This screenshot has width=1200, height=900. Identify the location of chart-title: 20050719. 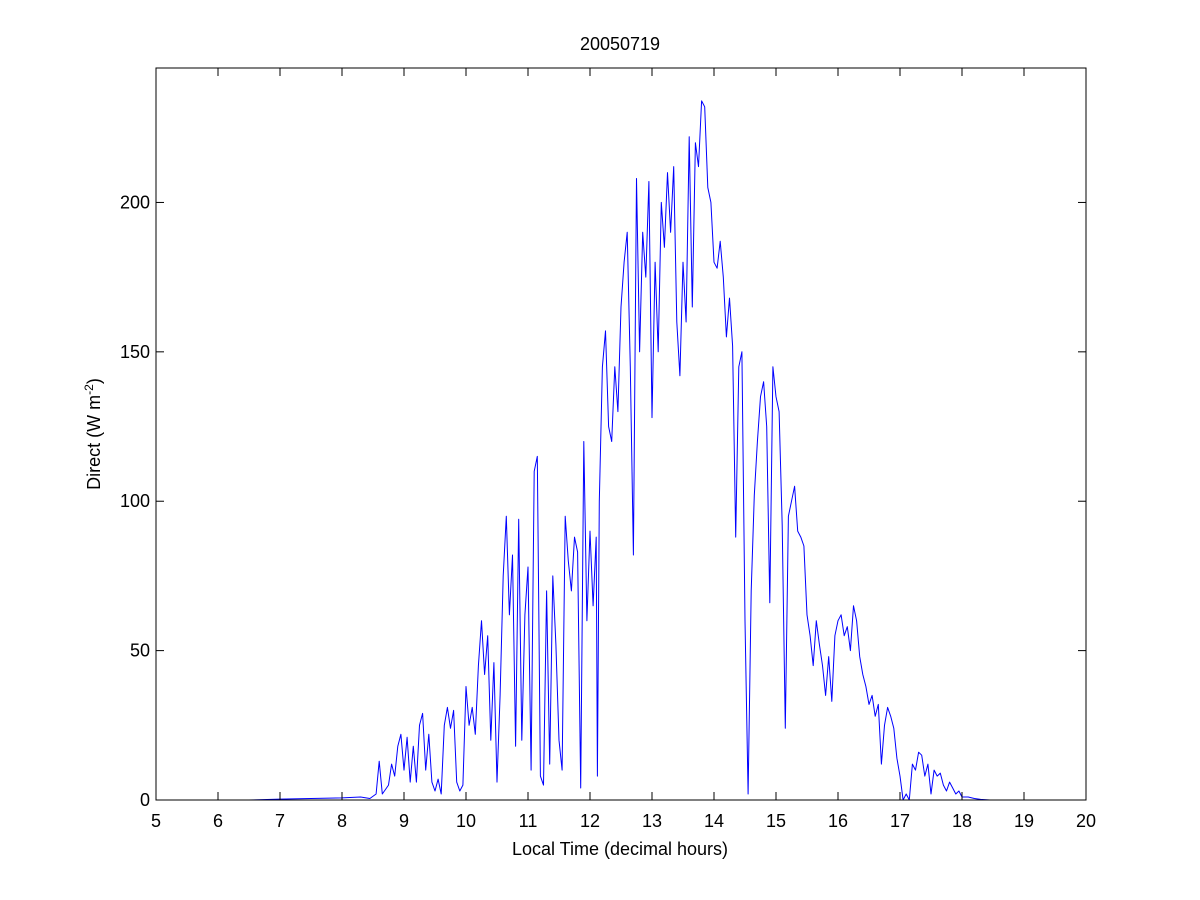
(620, 44).